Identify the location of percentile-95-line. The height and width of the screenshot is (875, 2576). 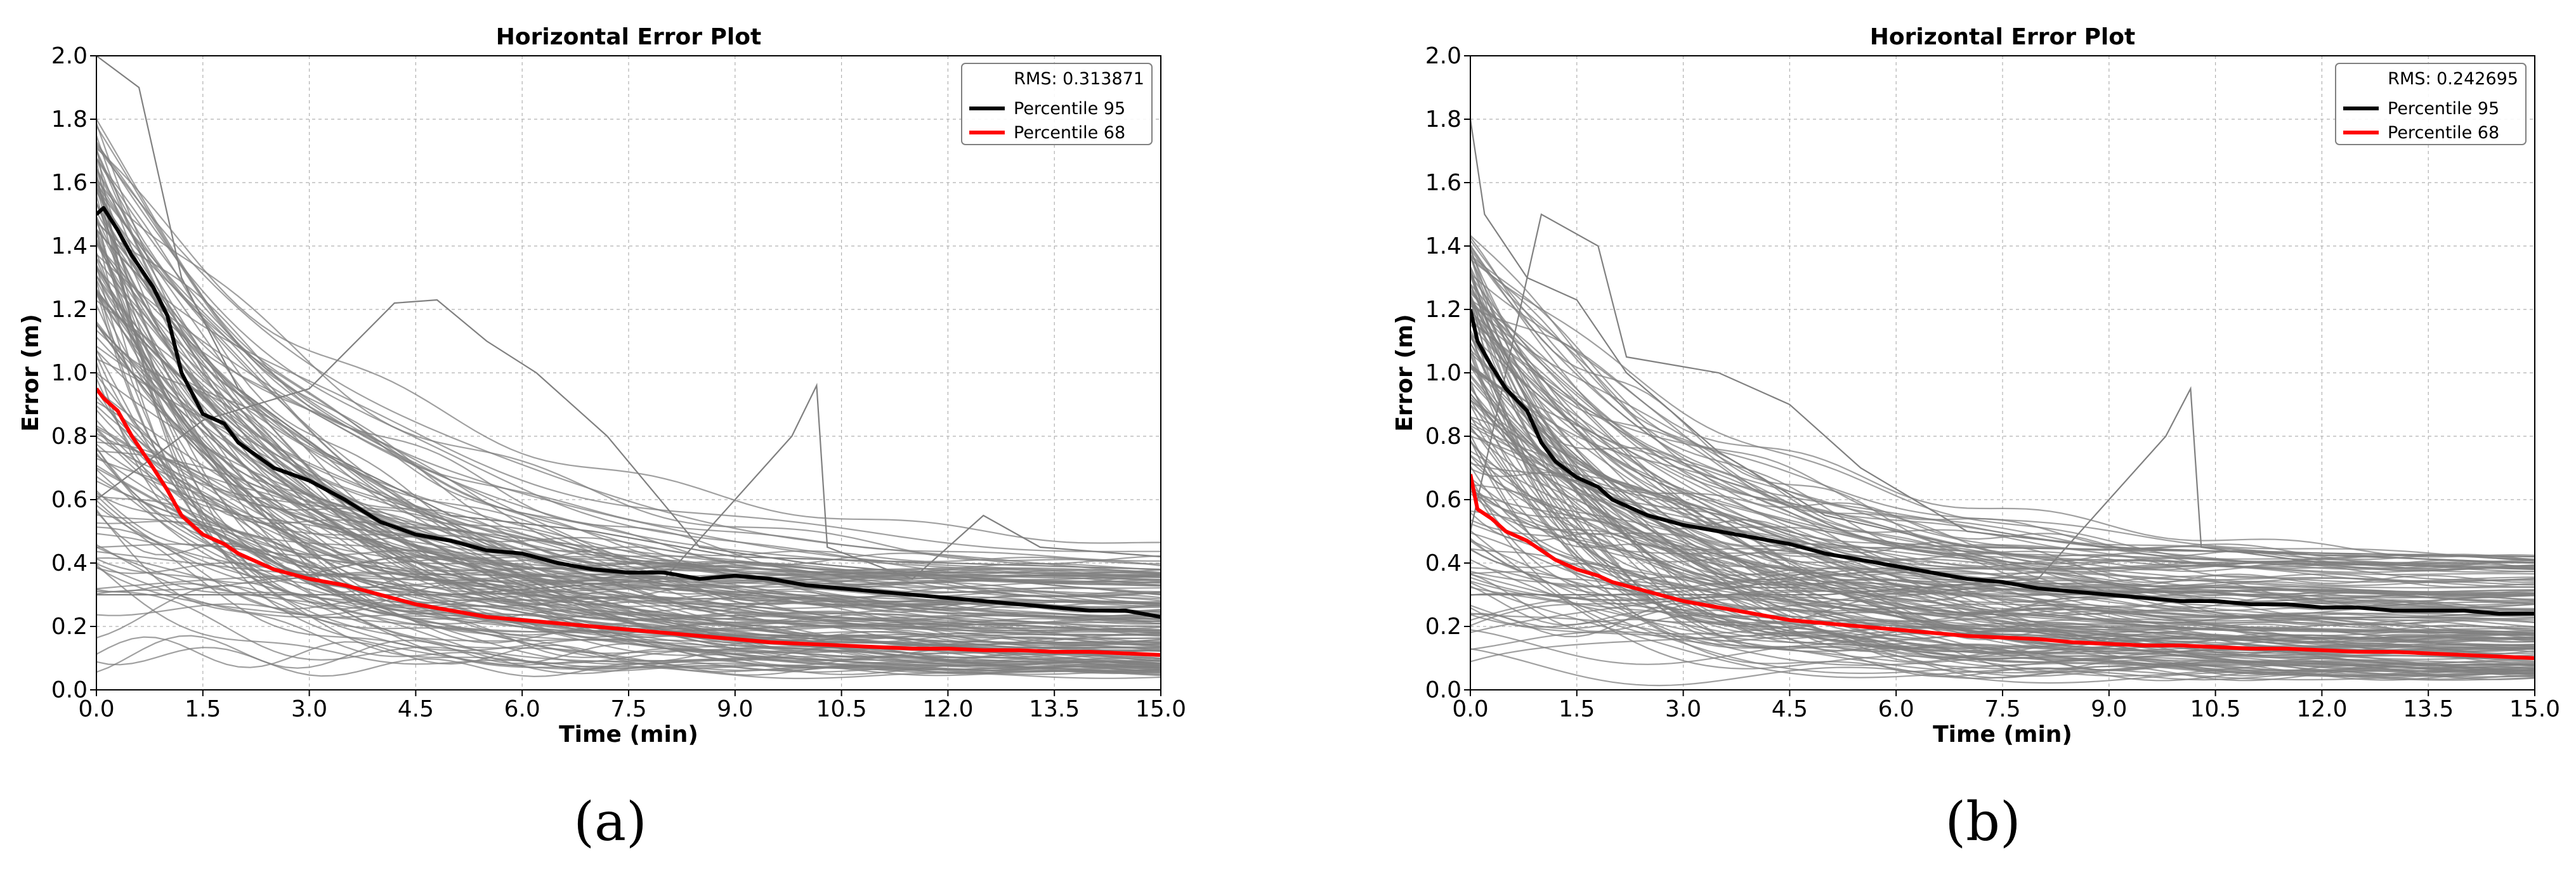
(2002, 463).